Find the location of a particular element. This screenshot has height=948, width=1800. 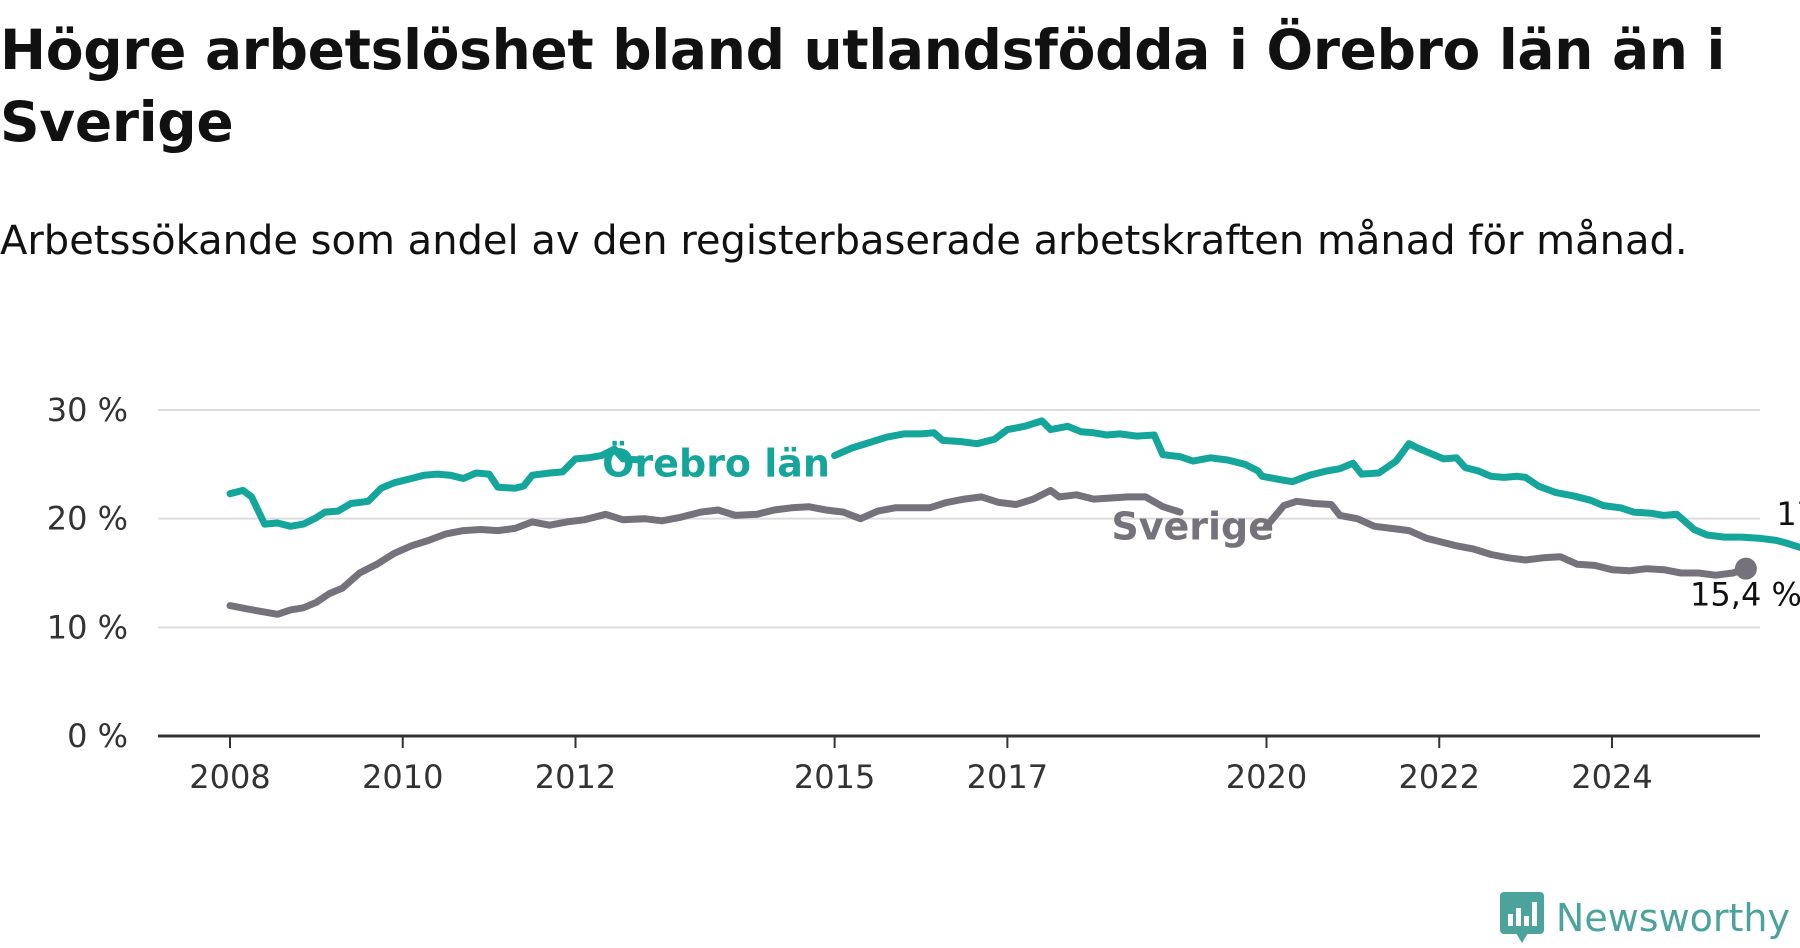

y-tick-label: 0 % is located at coordinates (97, 736).